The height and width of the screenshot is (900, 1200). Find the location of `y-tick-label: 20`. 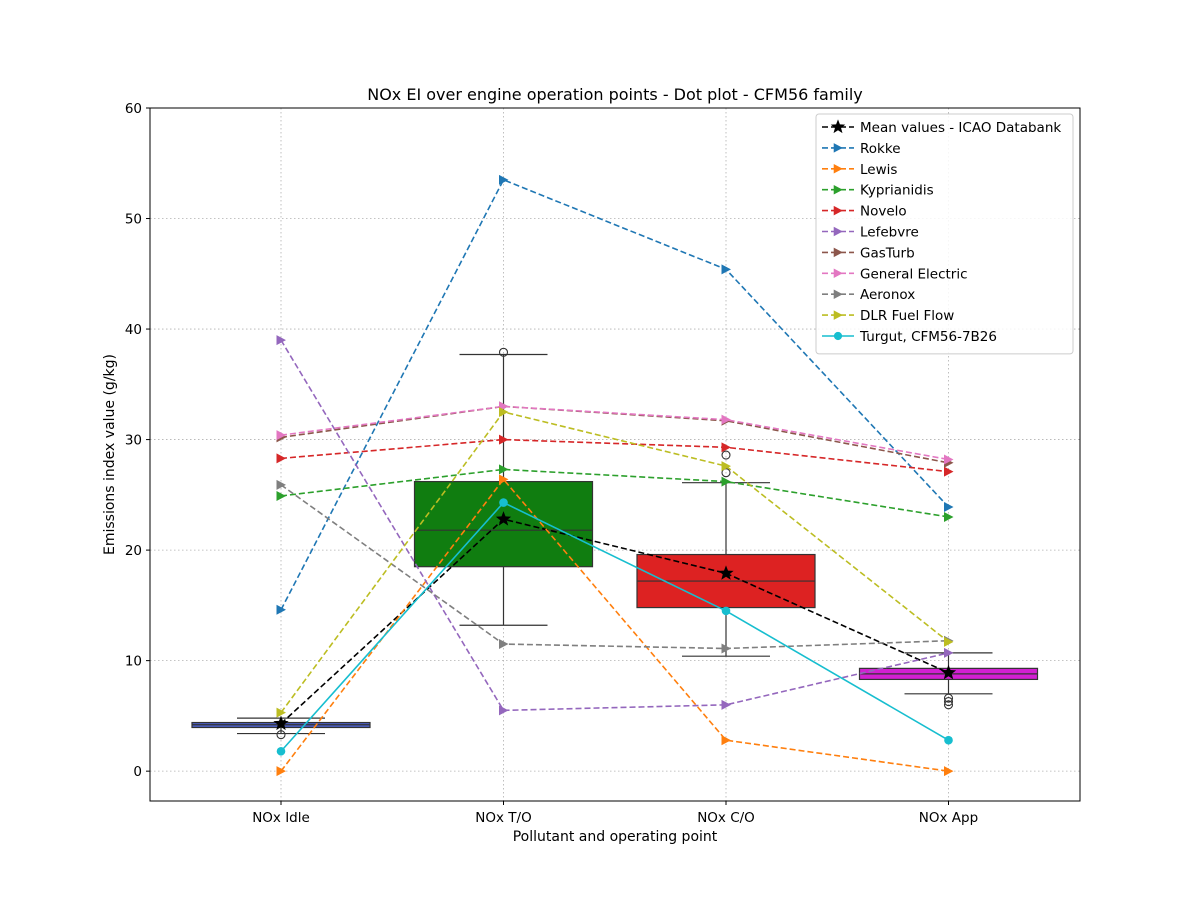

y-tick-label: 20 is located at coordinates (133, 551).